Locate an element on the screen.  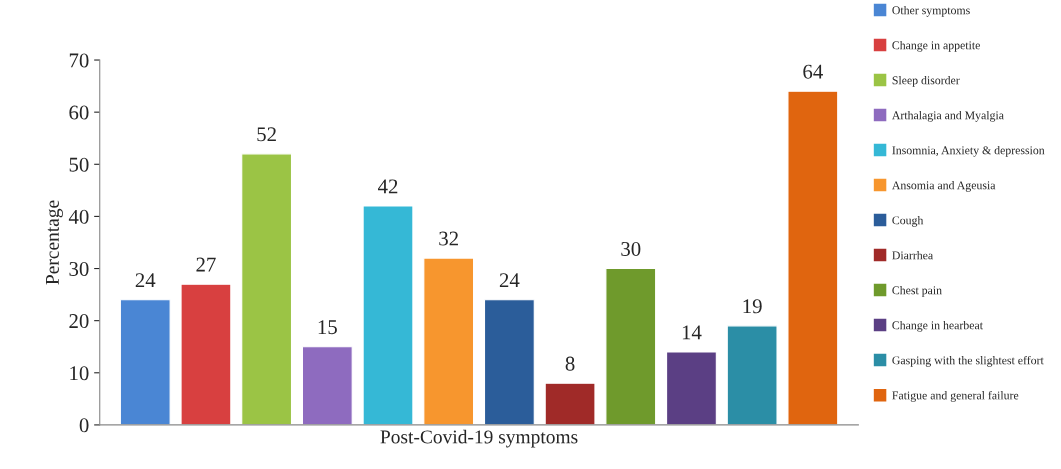
data-label: 64 is located at coordinates (813, 71).